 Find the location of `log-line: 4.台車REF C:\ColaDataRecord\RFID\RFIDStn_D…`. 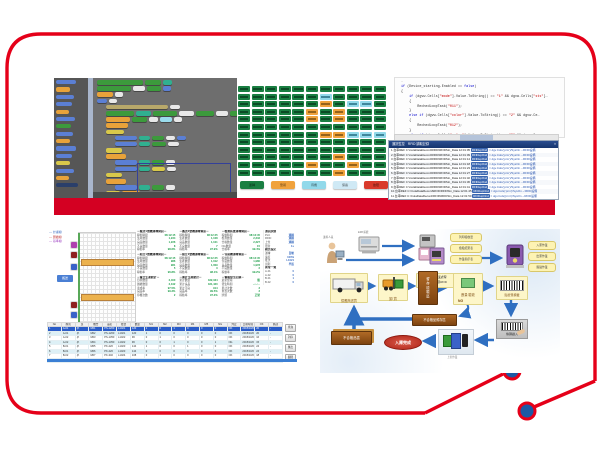

log-line: 4.台車REF C:\ColaDataRecord\RFID\RFIDStn_D… is located at coordinates (473, 164).